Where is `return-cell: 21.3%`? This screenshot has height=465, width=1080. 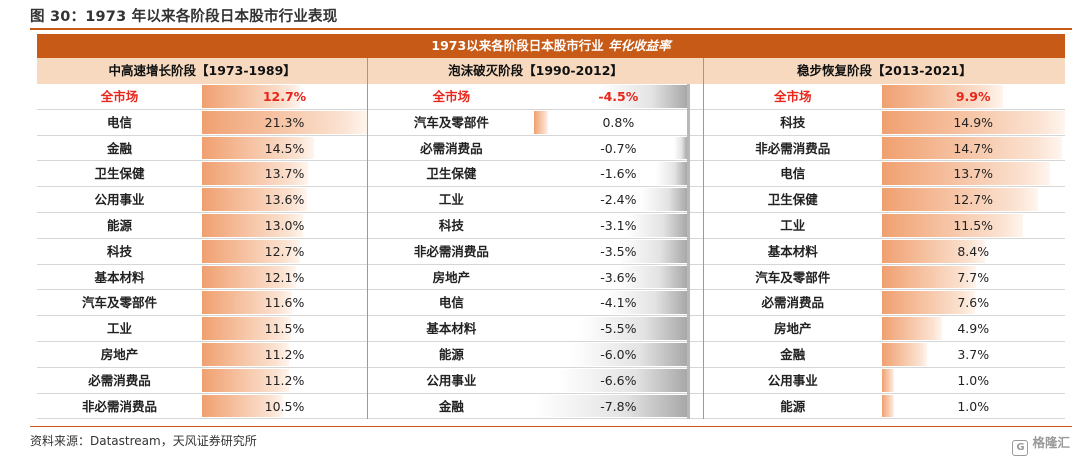
return-cell: 21.3% is located at coordinates (284, 122).